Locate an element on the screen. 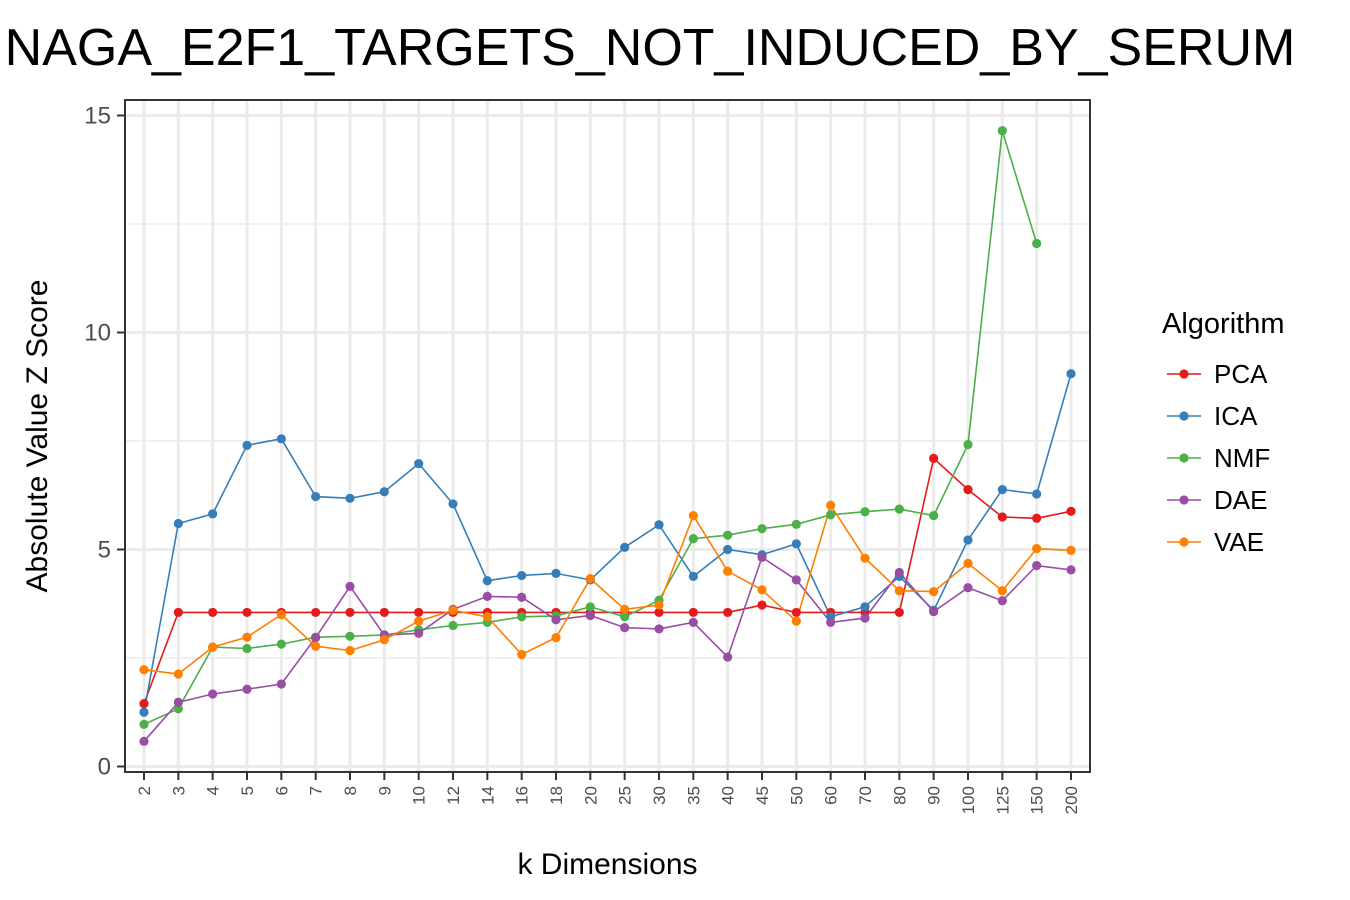 Image resolution: width=1350 pixels, height=900 pixels. legend-label: DAE is located at coordinates (1240, 500).